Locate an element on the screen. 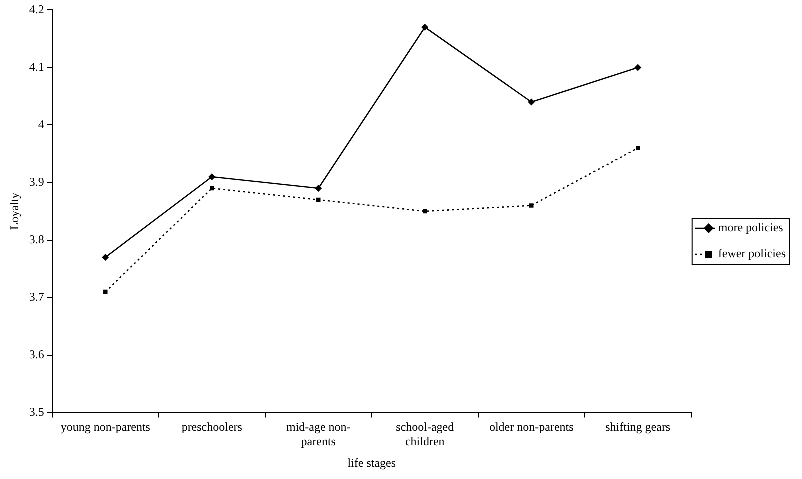 This screenshot has height=479, width=802. y-tick-label: 3.8 is located at coordinates (36, 239).